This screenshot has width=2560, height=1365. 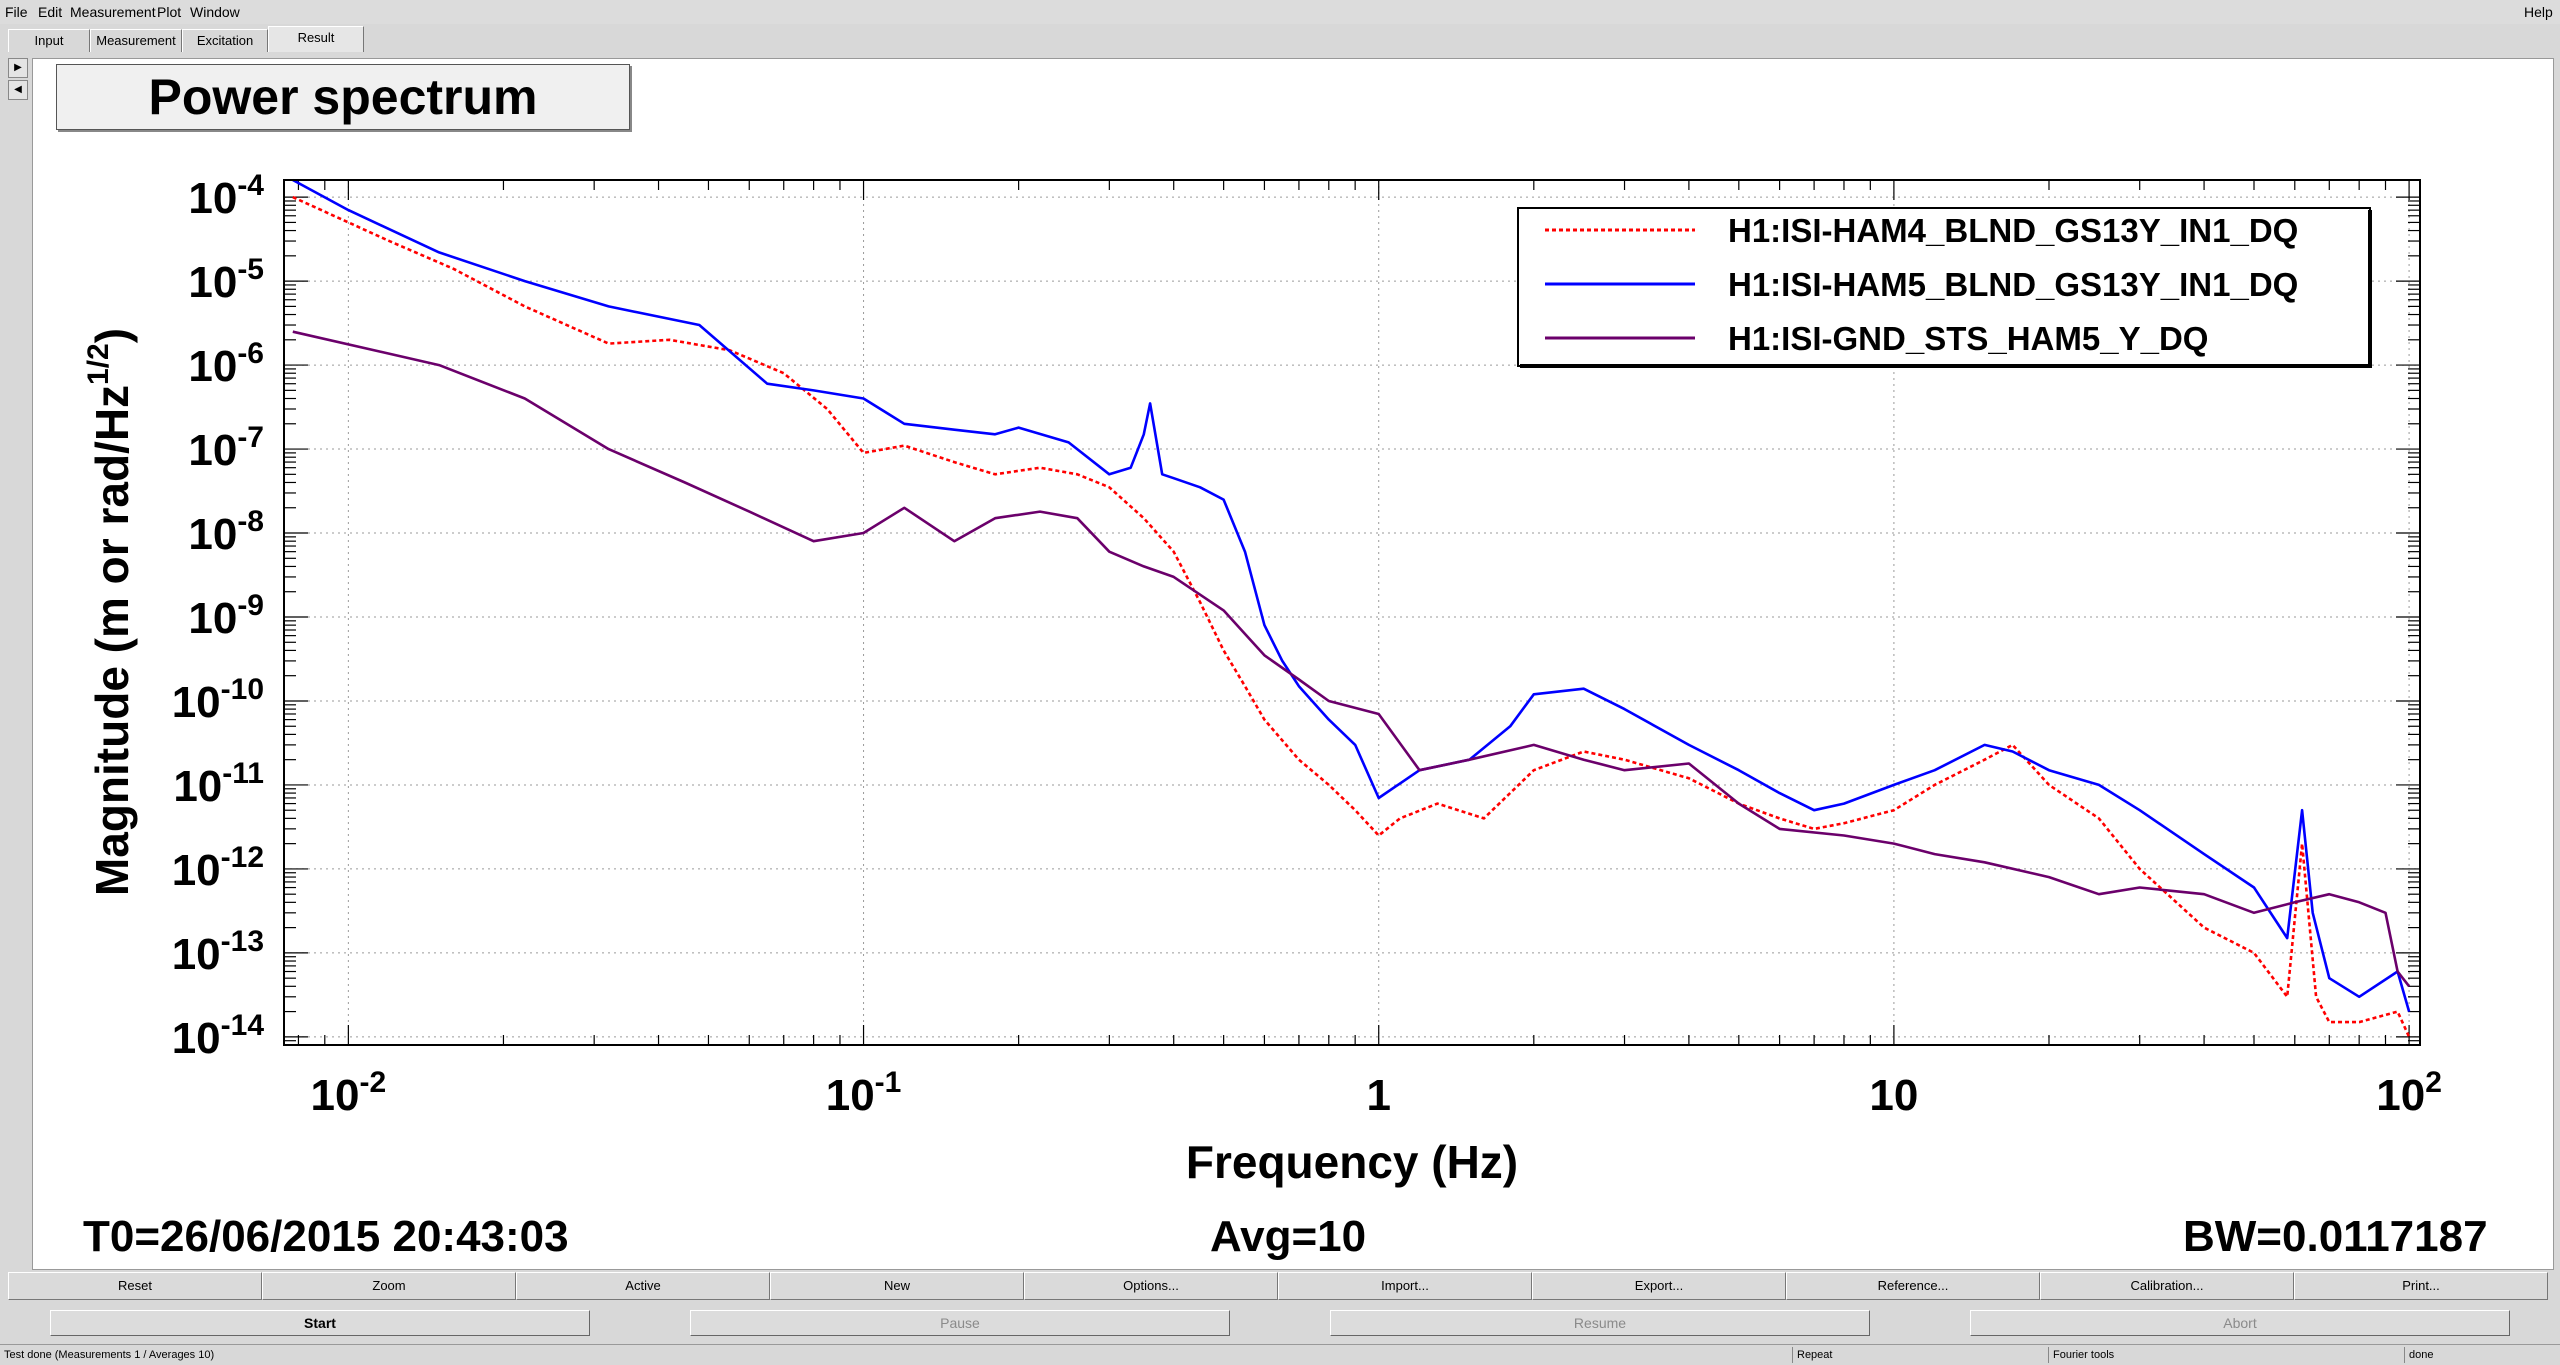 What do you see at coordinates (225, 40) in the screenshot?
I see `tab-excitation: Excitation` at bounding box center [225, 40].